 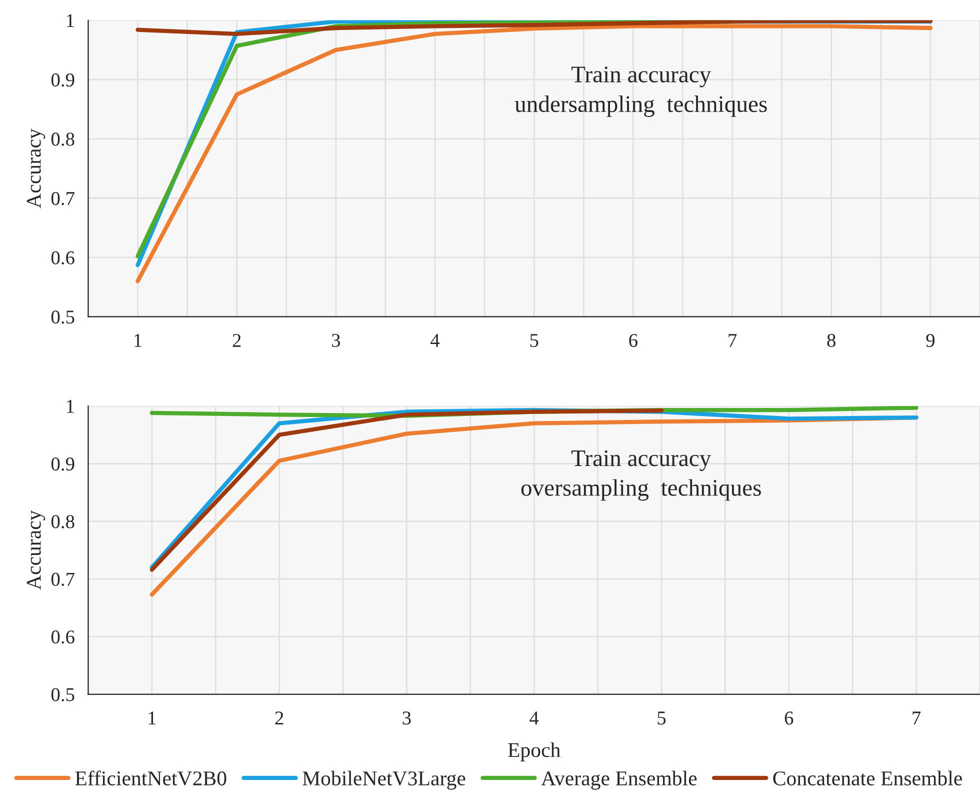 What do you see at coordinates (384, 780) in the screenshot?
I see `legend-label: MobileNetV3Large` at bounding box center [384, 780].